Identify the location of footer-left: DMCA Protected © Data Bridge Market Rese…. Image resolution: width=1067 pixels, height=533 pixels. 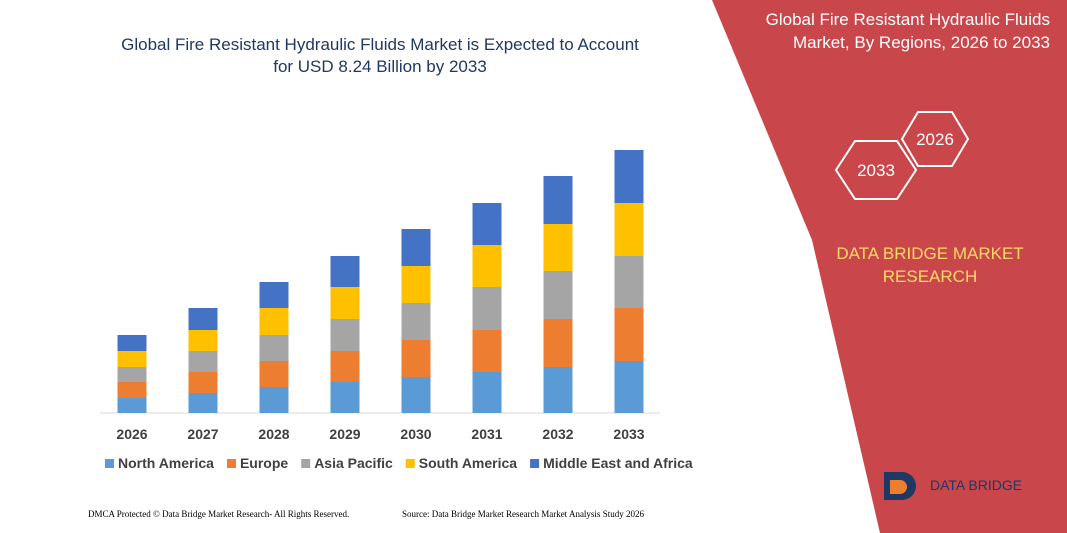
(218, 514).